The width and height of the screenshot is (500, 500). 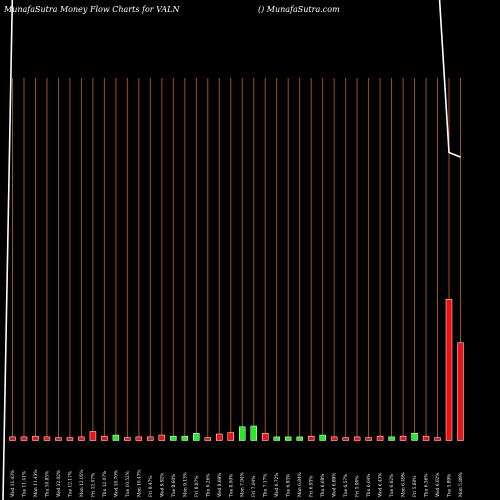 I want to click on x-axis-tick-label: Tue 6.57%, so click(x=346, y=485).